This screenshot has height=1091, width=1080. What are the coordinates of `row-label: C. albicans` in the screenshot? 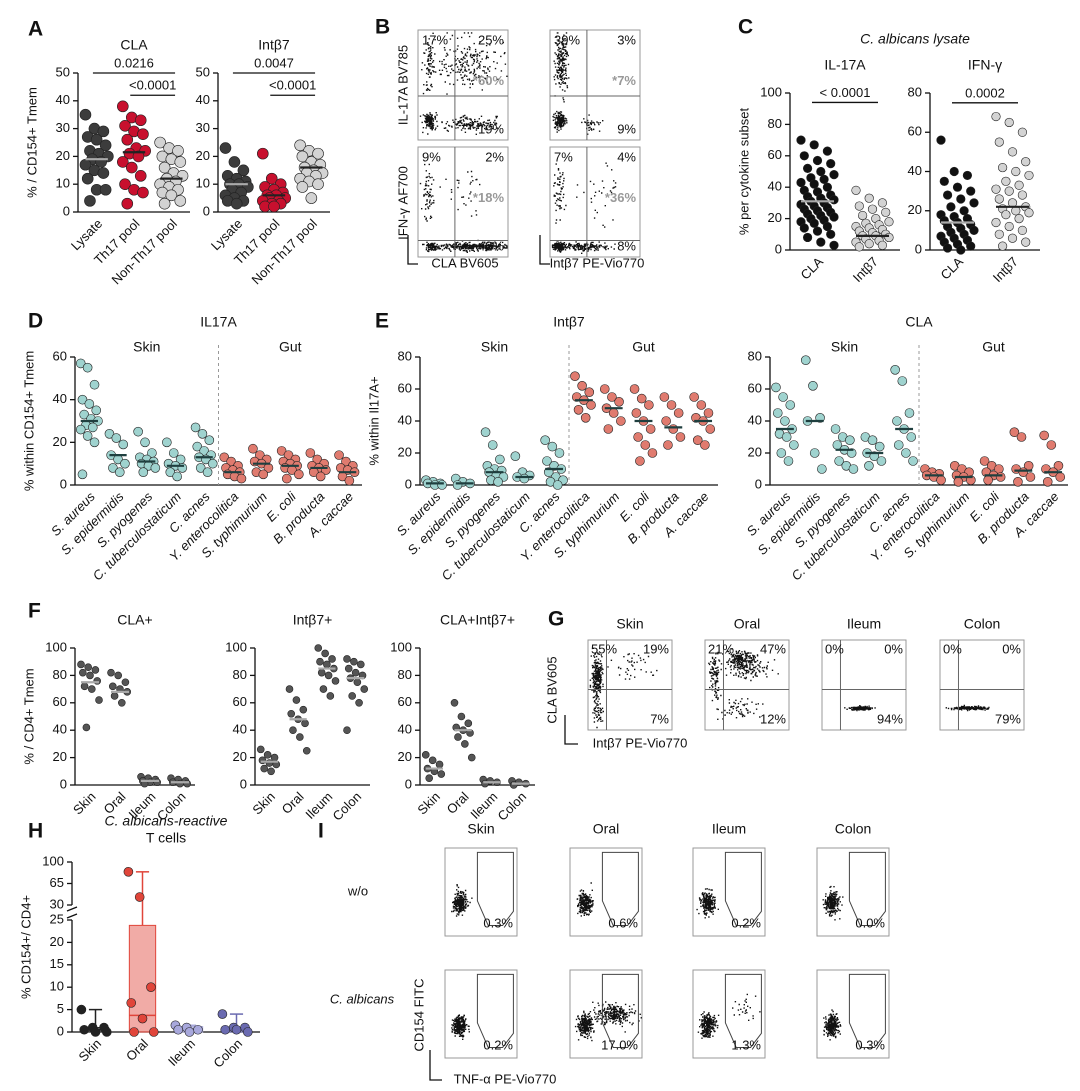 It's located at (362, 998).